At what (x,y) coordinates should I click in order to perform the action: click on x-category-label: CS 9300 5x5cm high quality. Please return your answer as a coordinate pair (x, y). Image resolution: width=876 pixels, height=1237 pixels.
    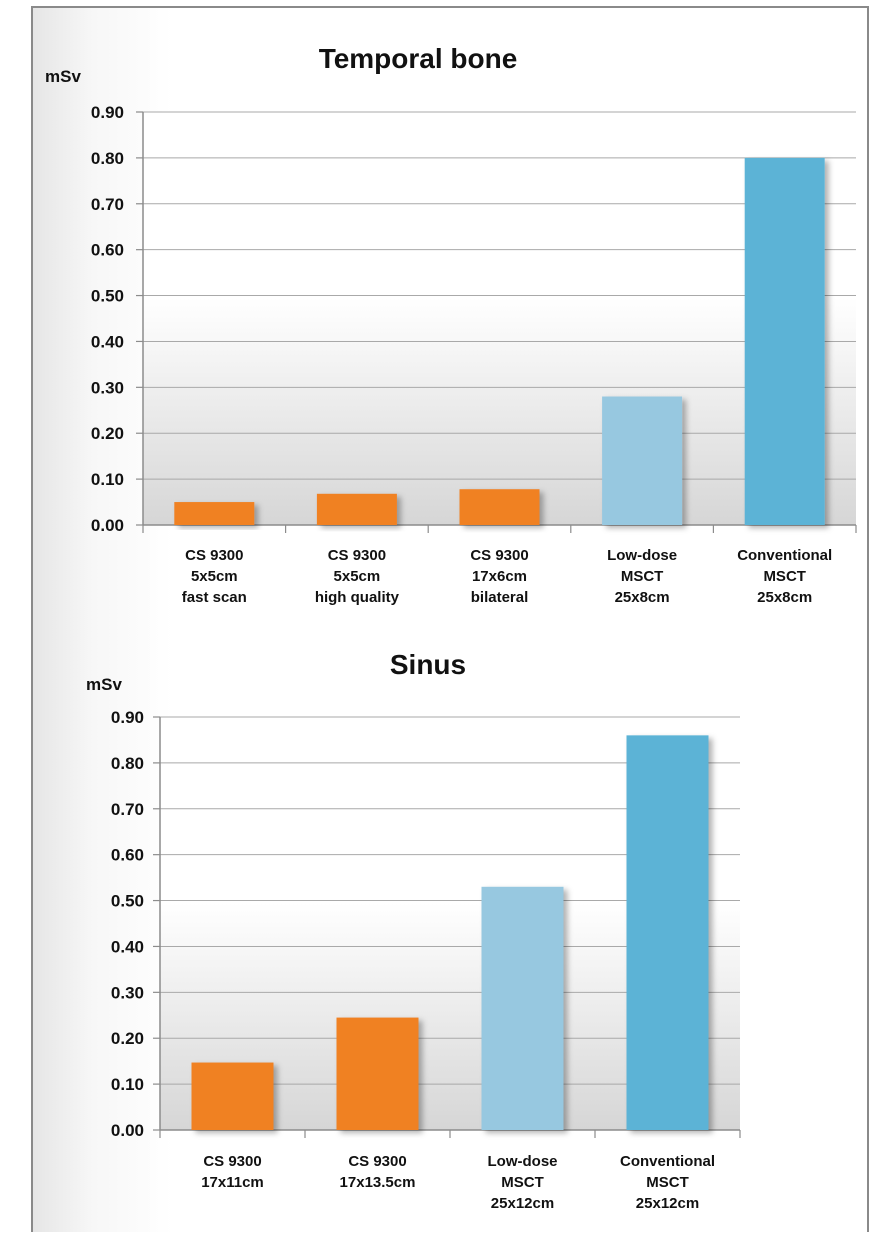
    Looking at the image, I should click on (357, 576).